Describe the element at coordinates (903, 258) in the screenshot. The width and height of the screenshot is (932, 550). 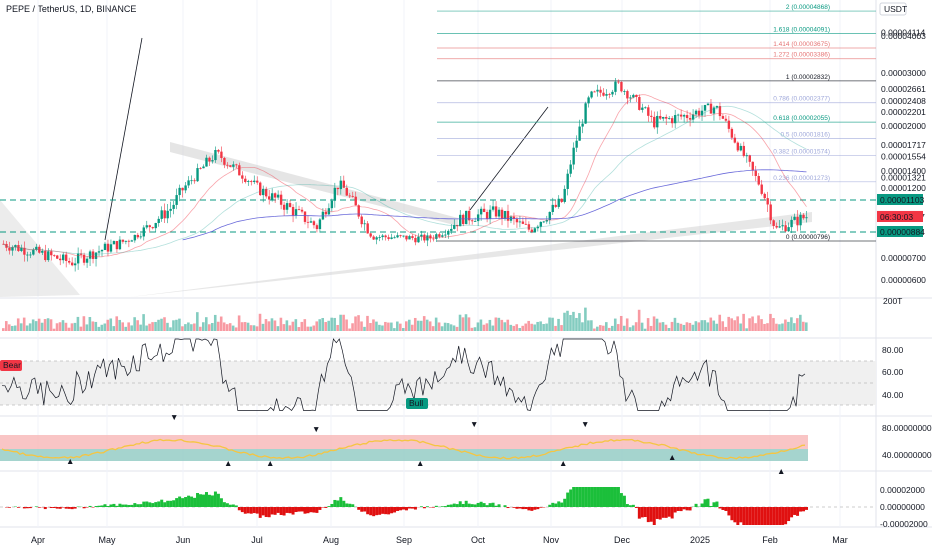
I see `price-tick: 0.00000700` at that location.